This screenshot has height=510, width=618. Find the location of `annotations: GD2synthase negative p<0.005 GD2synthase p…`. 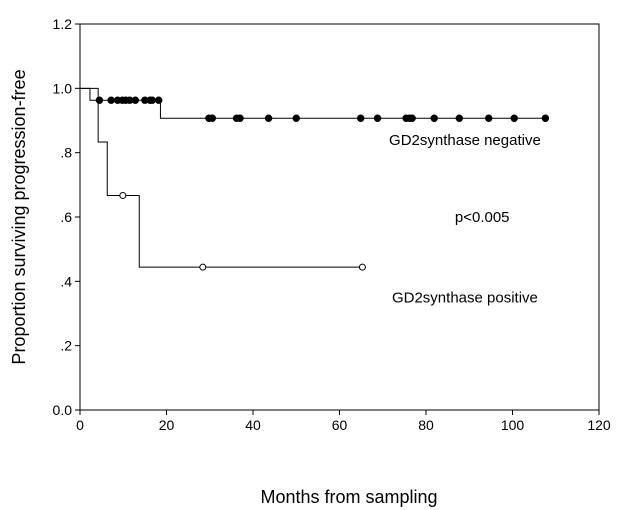

annotations: GD2synthase negative p<0.005 GD2synthase p… is located at coordinates (465, 219).